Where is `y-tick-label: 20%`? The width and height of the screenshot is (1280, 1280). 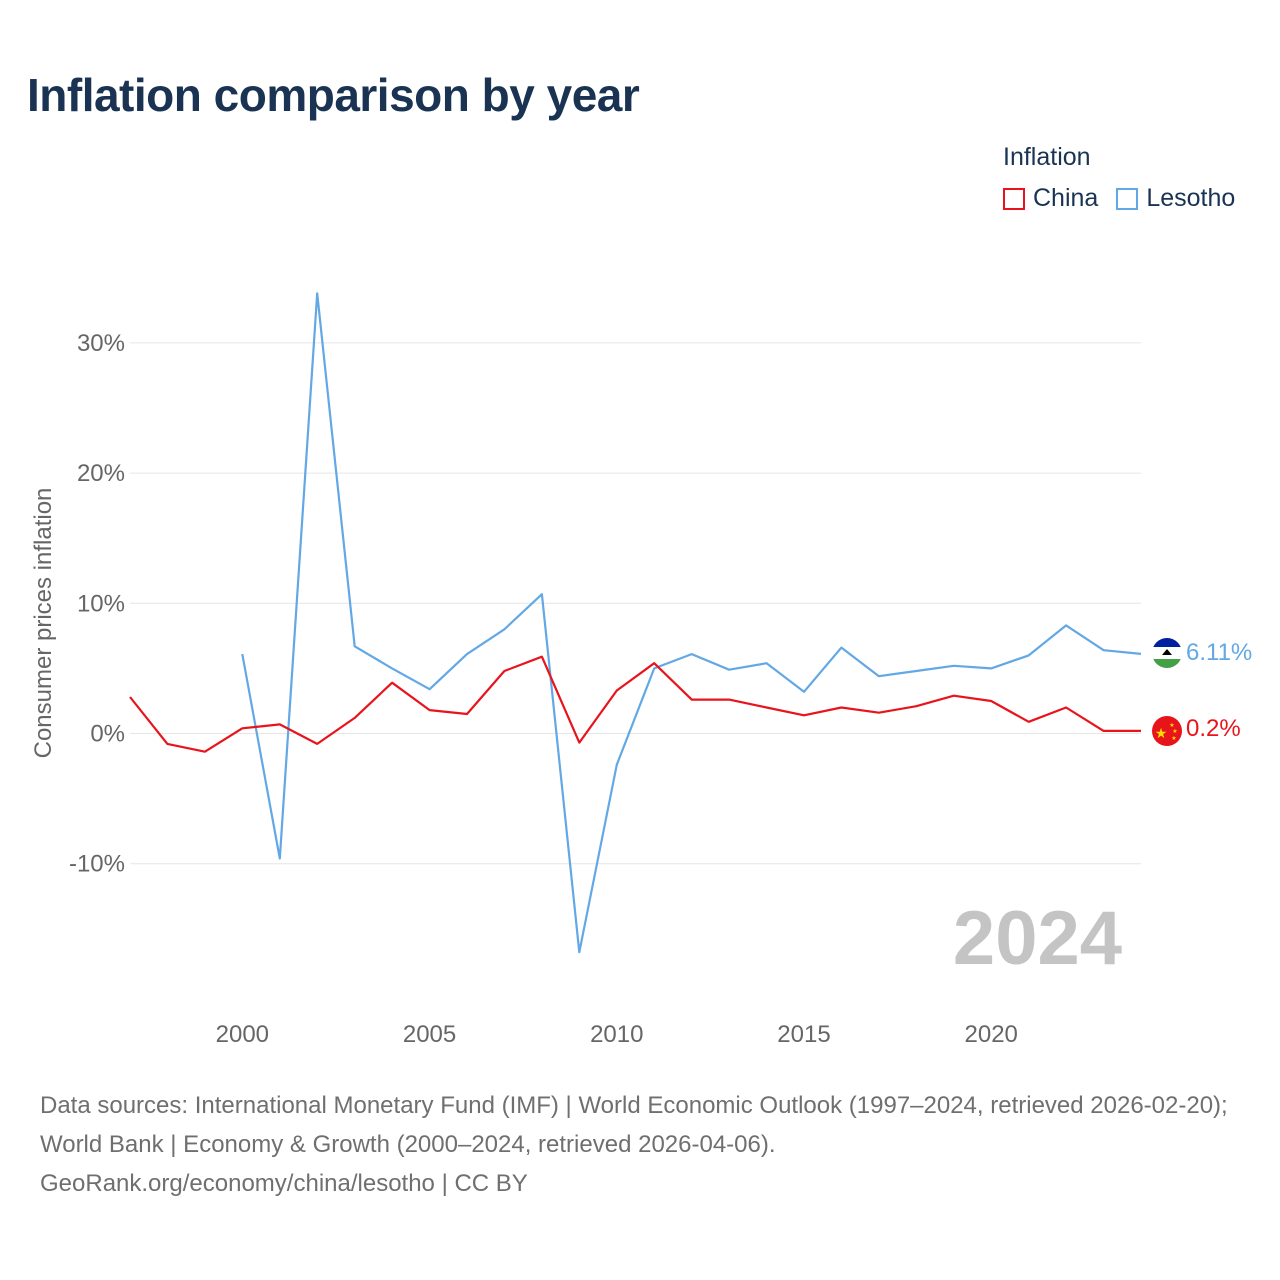
y-tick-label: 20% is located at coordinates (101, 473).